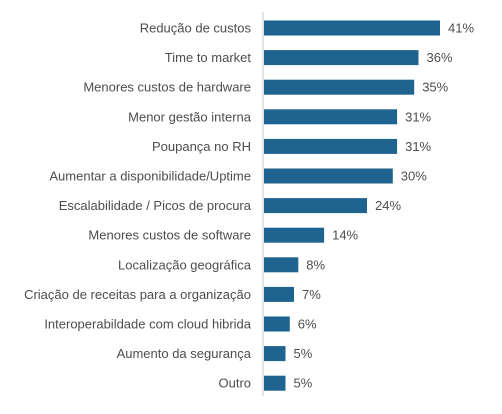 This screenshot has height=414, width=502. Describe the element at coordinates (150, 176) in the screenshot. I see `category-label: Aumentar a disponibilidade/Uptime` at that location.